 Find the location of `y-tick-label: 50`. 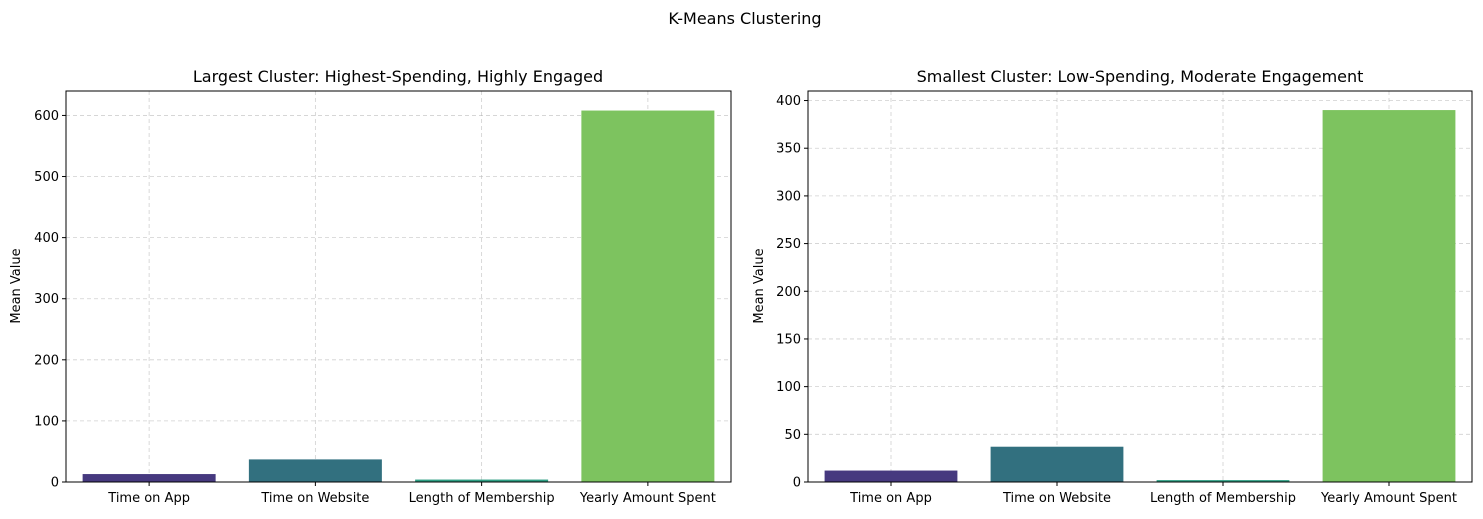

y-tick-label: 50 is located at coordinates (792, 435).